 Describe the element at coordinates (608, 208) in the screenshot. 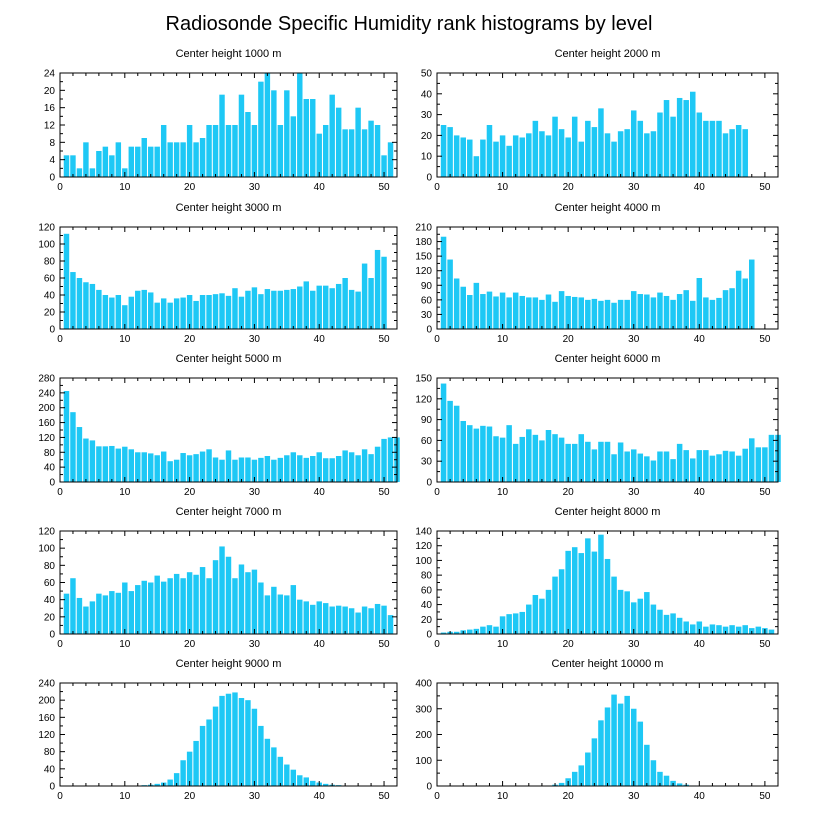

I see `panel-title: Center height 4000 m` at that location.